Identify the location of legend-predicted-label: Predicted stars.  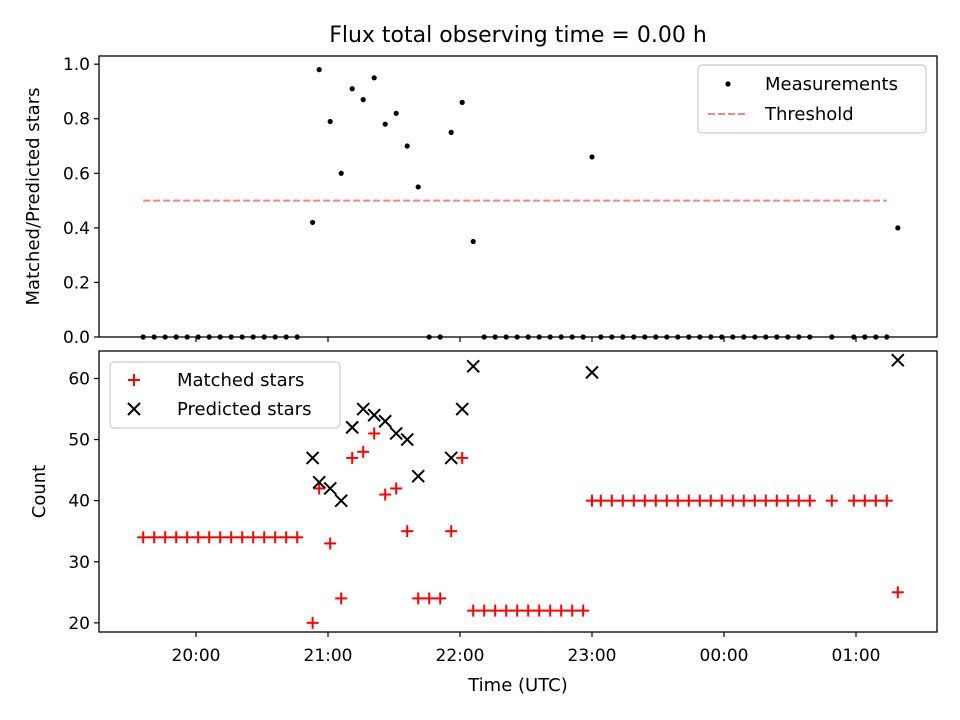
(244, 409).